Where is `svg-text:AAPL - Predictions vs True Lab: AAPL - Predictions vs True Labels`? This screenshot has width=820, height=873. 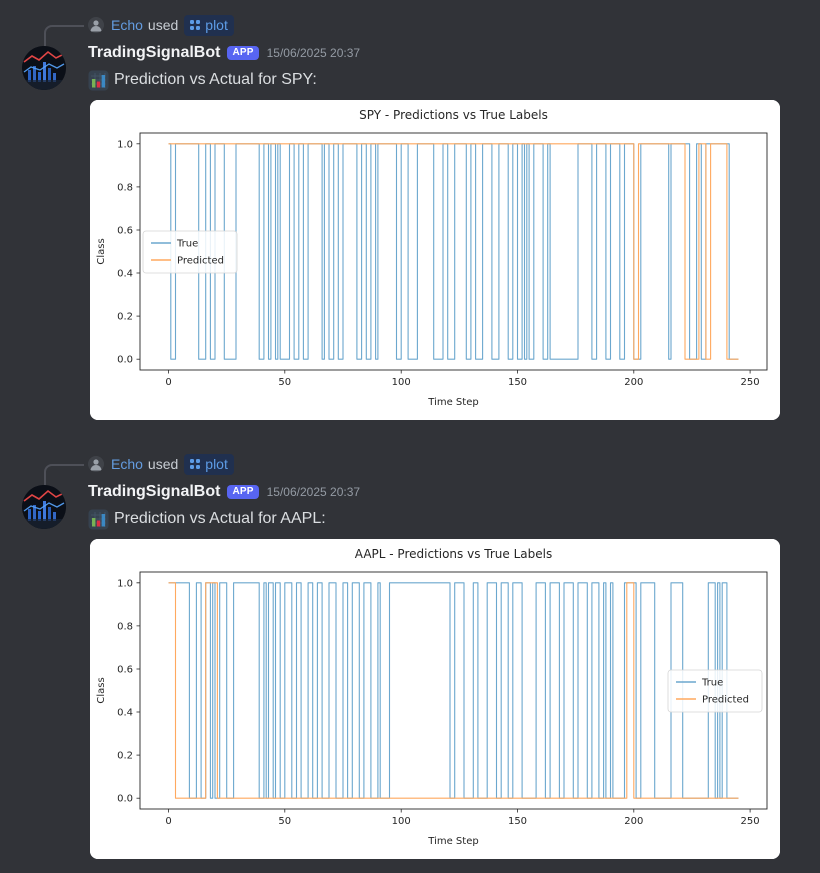 svg-text:AAPL - Predictions vs True Lab: AAPL - Predictions vs True Labels is located at coordinates (453, 554).